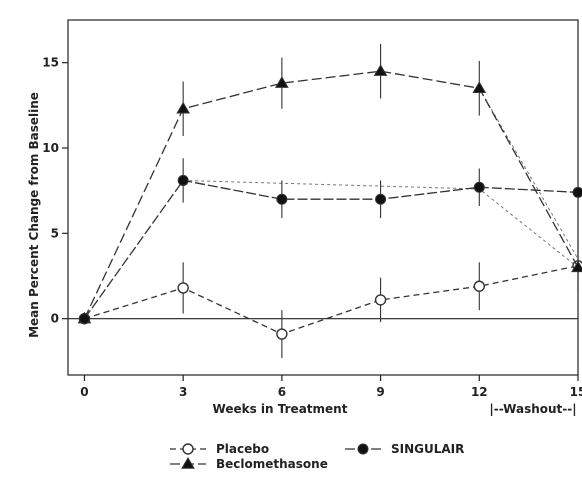 This screenshot has width=582, height=479. I want to click on x-tick-label-0: 0, so click(84, 392).